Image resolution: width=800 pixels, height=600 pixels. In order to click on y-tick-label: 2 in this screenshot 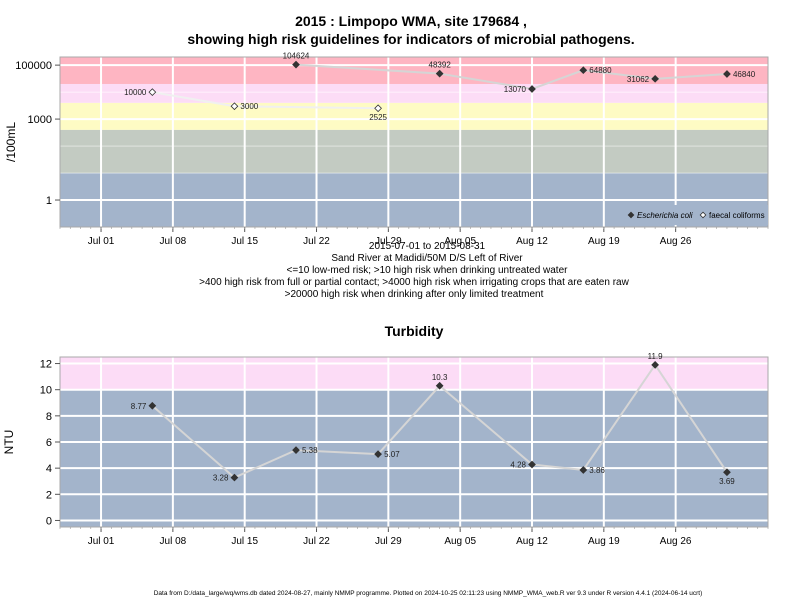, I will do `click(49, 495)`.